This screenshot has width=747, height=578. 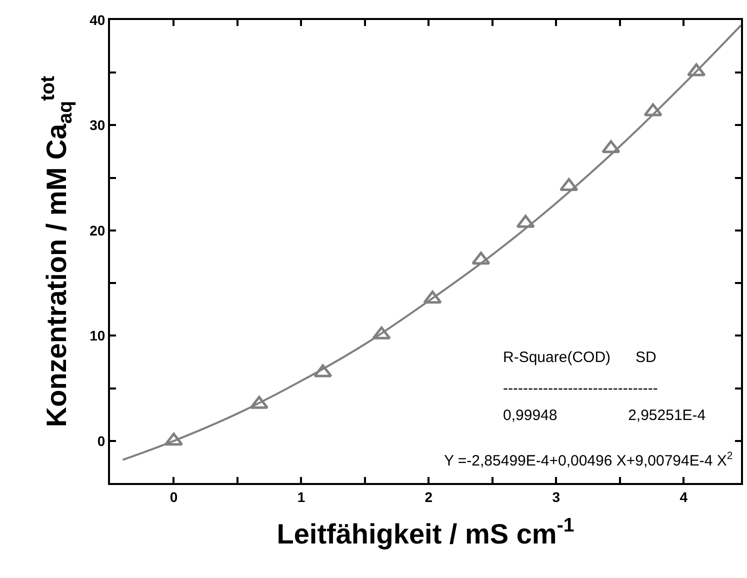 I want to click on y-tick-label: 40, so click(x=98, y=20).